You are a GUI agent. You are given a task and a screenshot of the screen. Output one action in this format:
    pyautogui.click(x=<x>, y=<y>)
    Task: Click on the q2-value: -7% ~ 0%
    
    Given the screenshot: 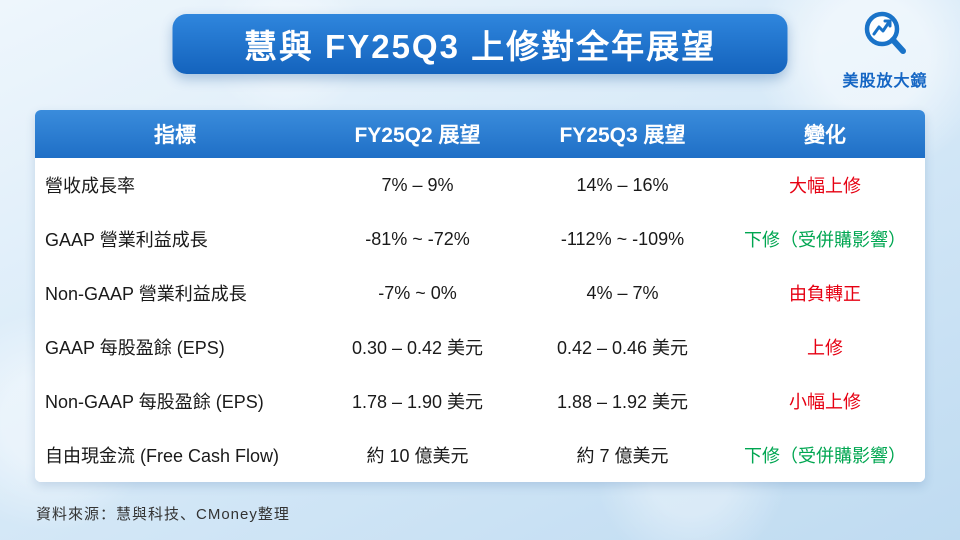 What is the action you would take?
    pyautogui.click(x=417, y=292)
    